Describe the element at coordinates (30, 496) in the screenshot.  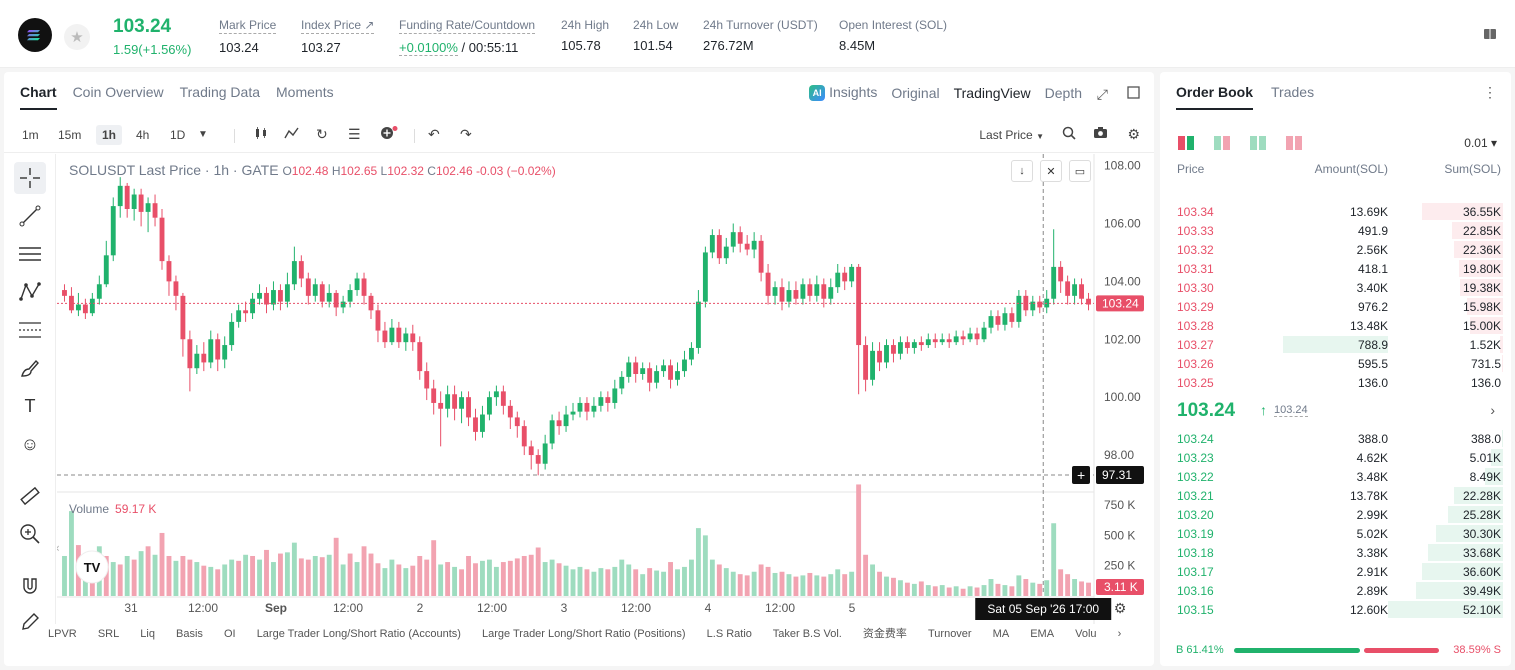
I see `ruler-icon` at that location.